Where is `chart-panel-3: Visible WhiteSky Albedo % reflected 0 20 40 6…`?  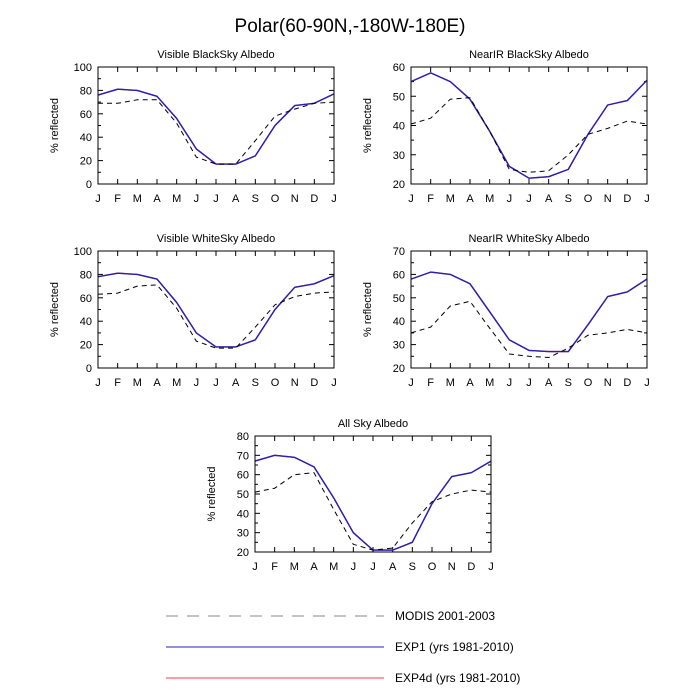 chart-panel-3: Visible WhiteSky Albedo % reflected 0 20 40 6… is located at coordinates (193, 311).